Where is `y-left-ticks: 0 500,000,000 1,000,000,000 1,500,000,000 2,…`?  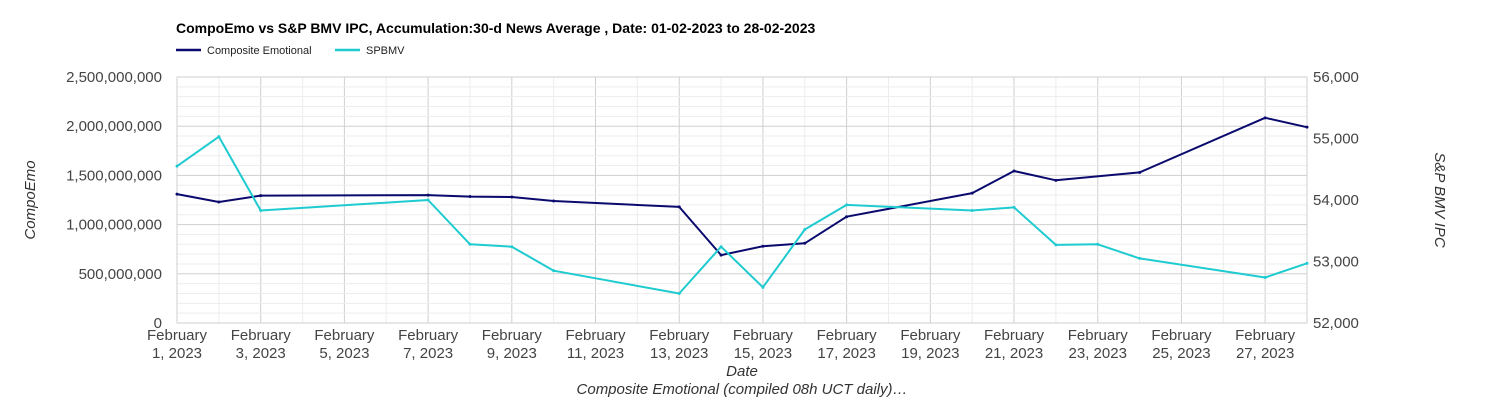 y-left-ticks: 0 500,000,000 1,000,000,000 1,500,000,000 2,… is located at coordinates (114, 200).